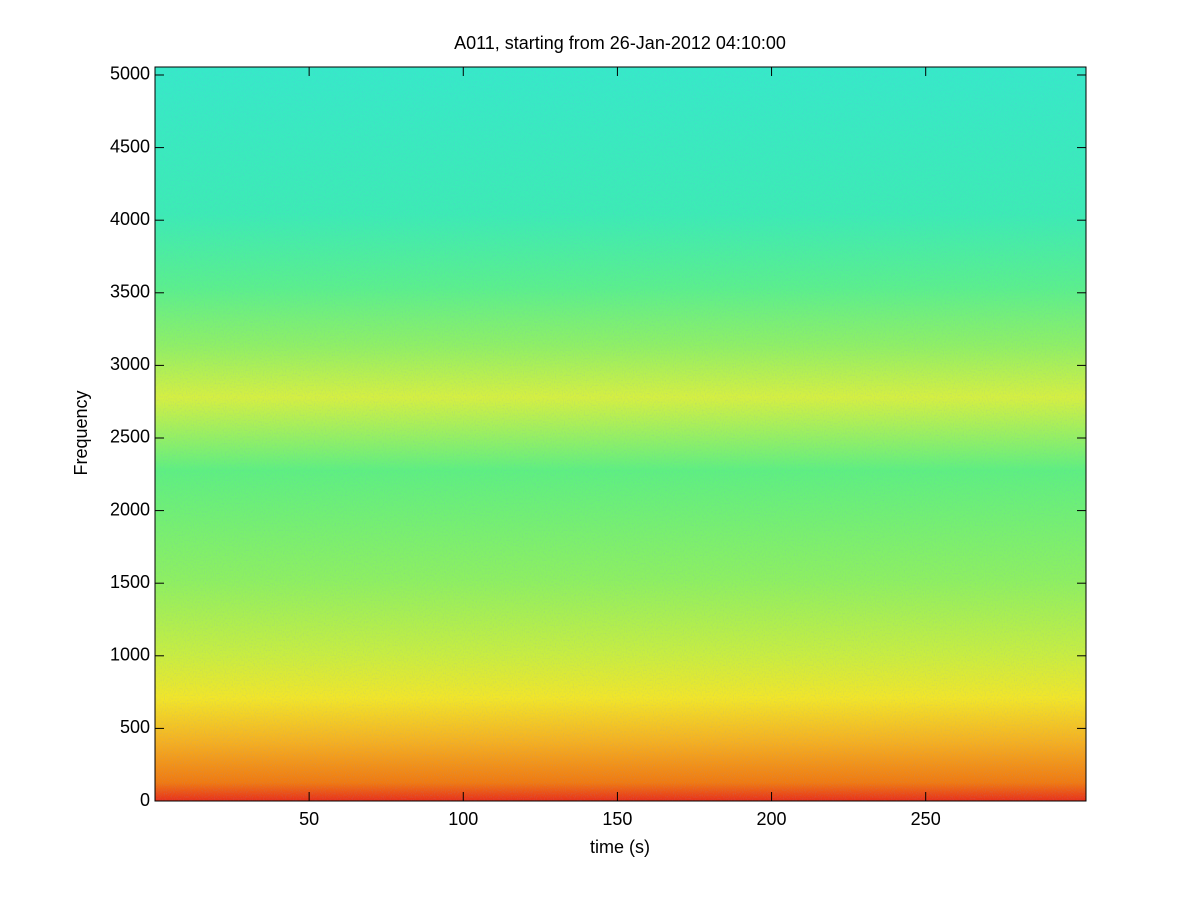  What do you see at coordinates (130, 146) in the screenshot?
I see `y-tick-label: 4500` at bounding box center [130, 146].